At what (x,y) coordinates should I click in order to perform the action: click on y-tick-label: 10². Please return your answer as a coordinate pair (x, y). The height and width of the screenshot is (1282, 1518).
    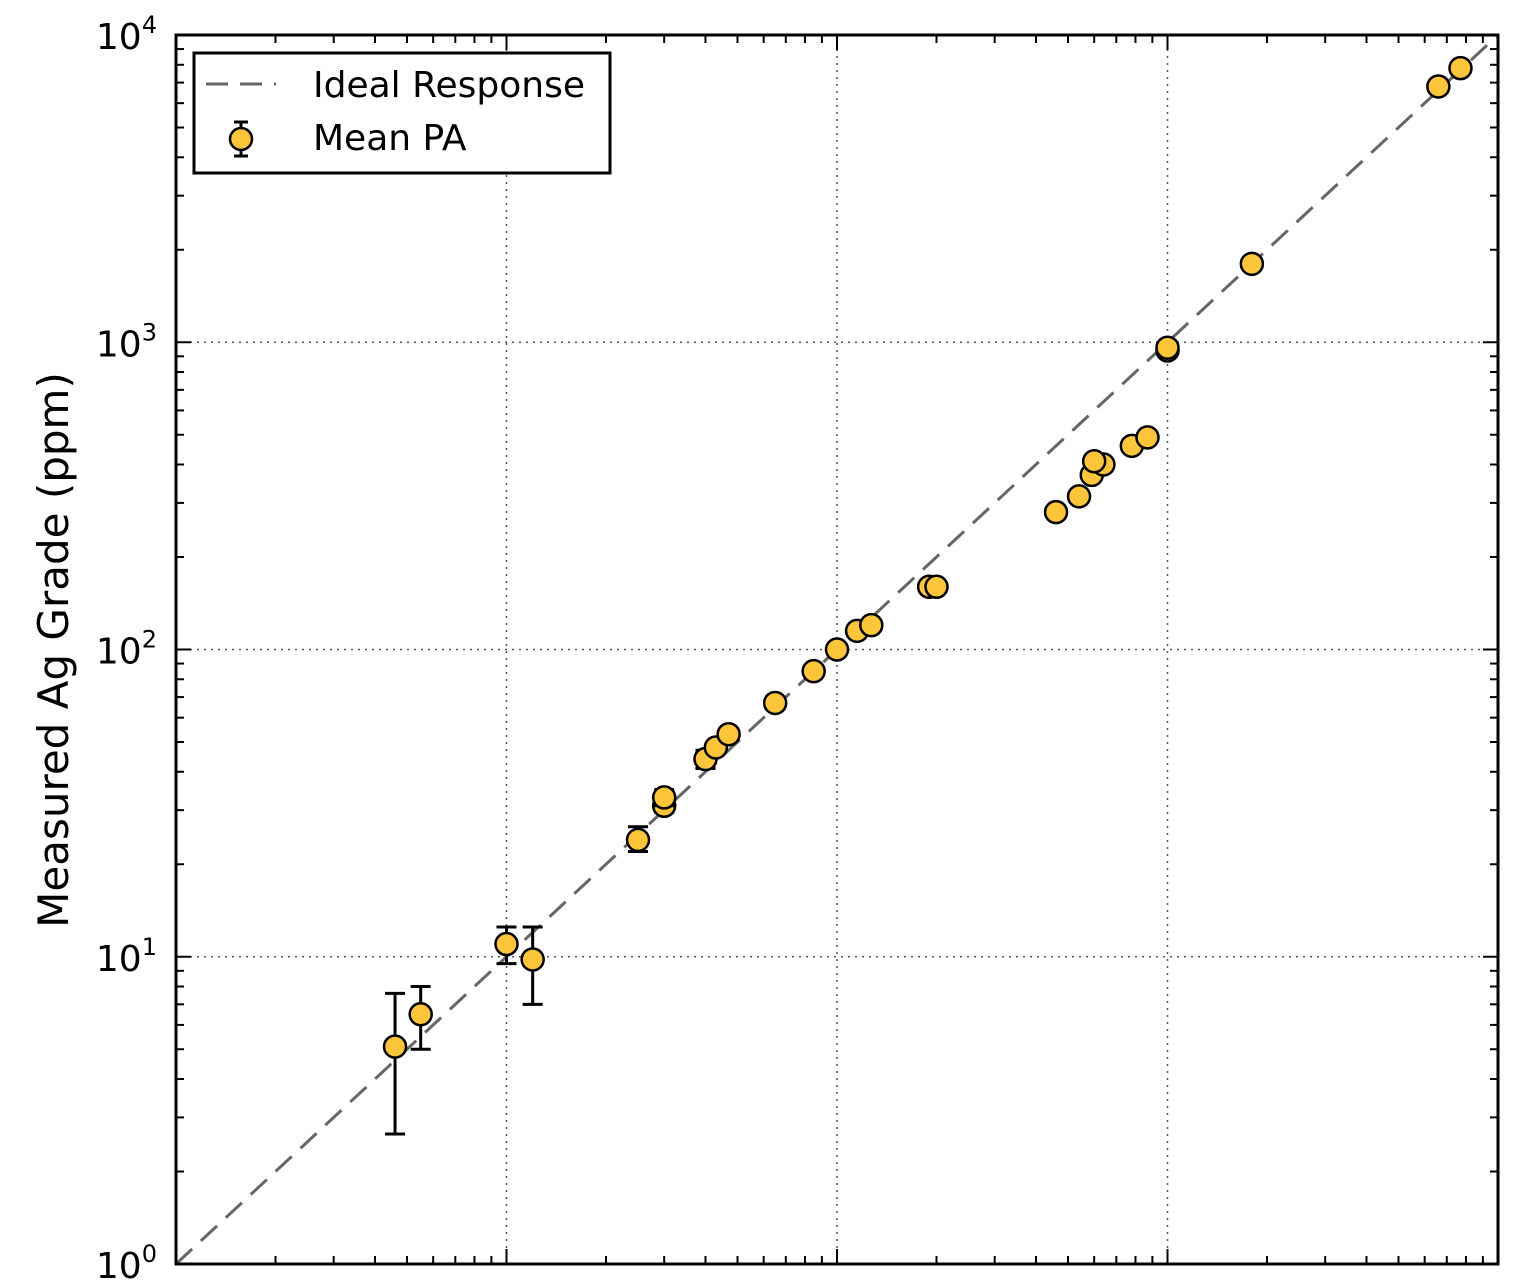
    Looking at the image, I should click on (126, 649).